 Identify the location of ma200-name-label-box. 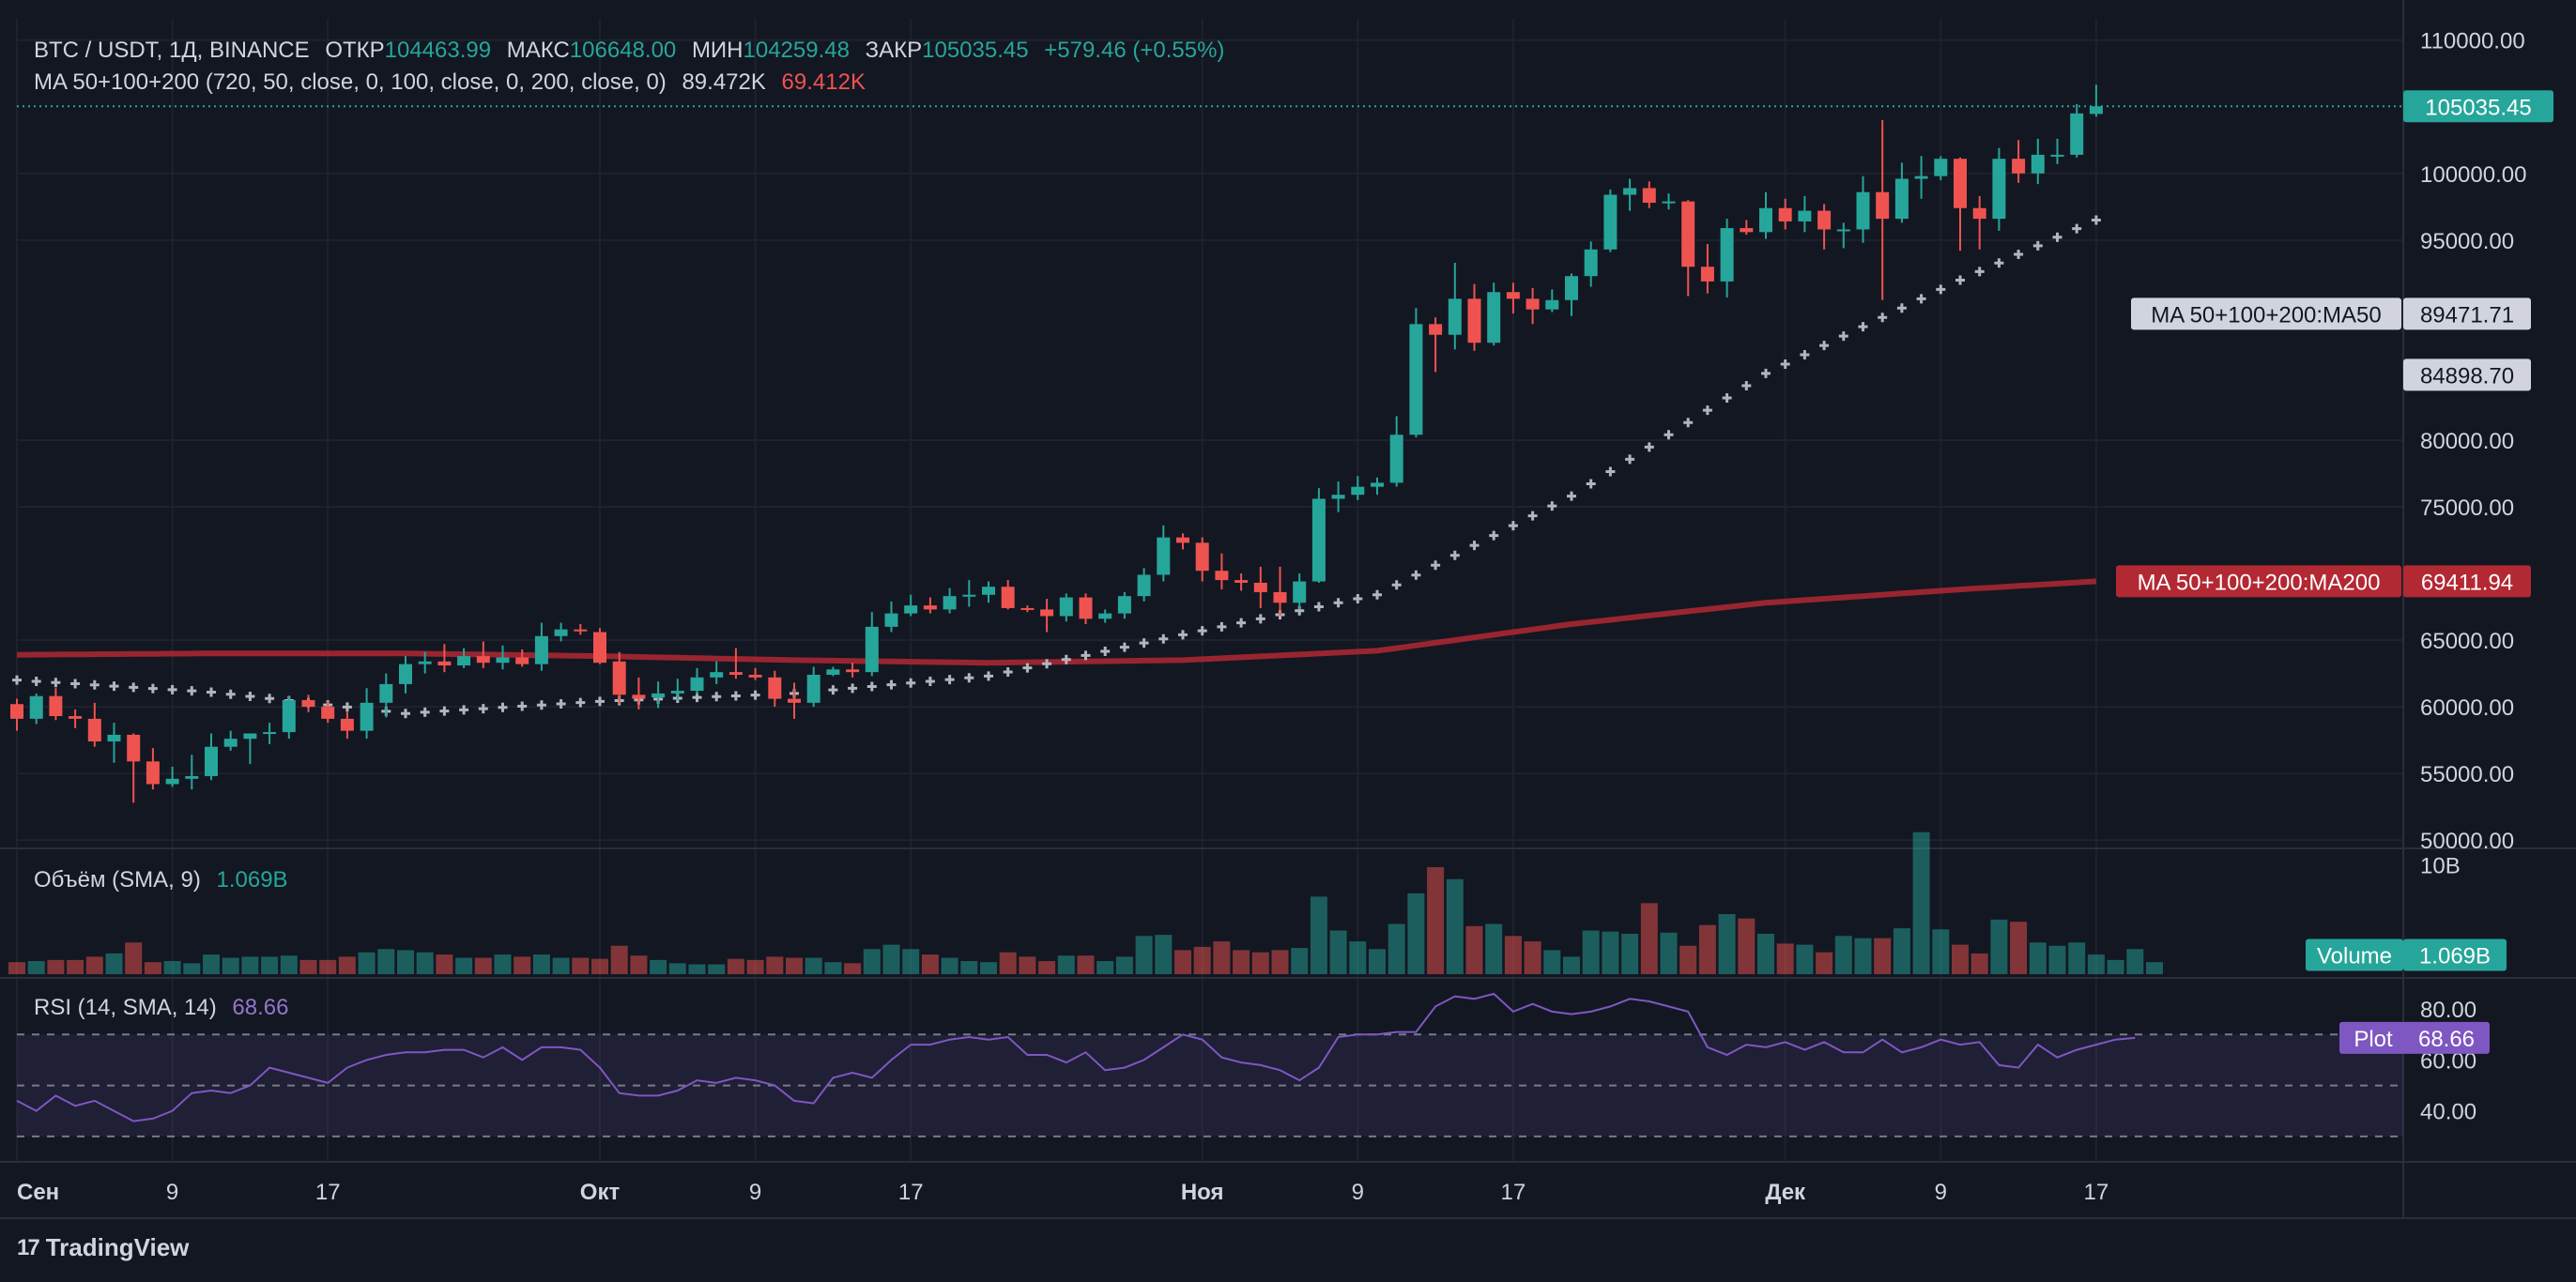
(2258, 582).